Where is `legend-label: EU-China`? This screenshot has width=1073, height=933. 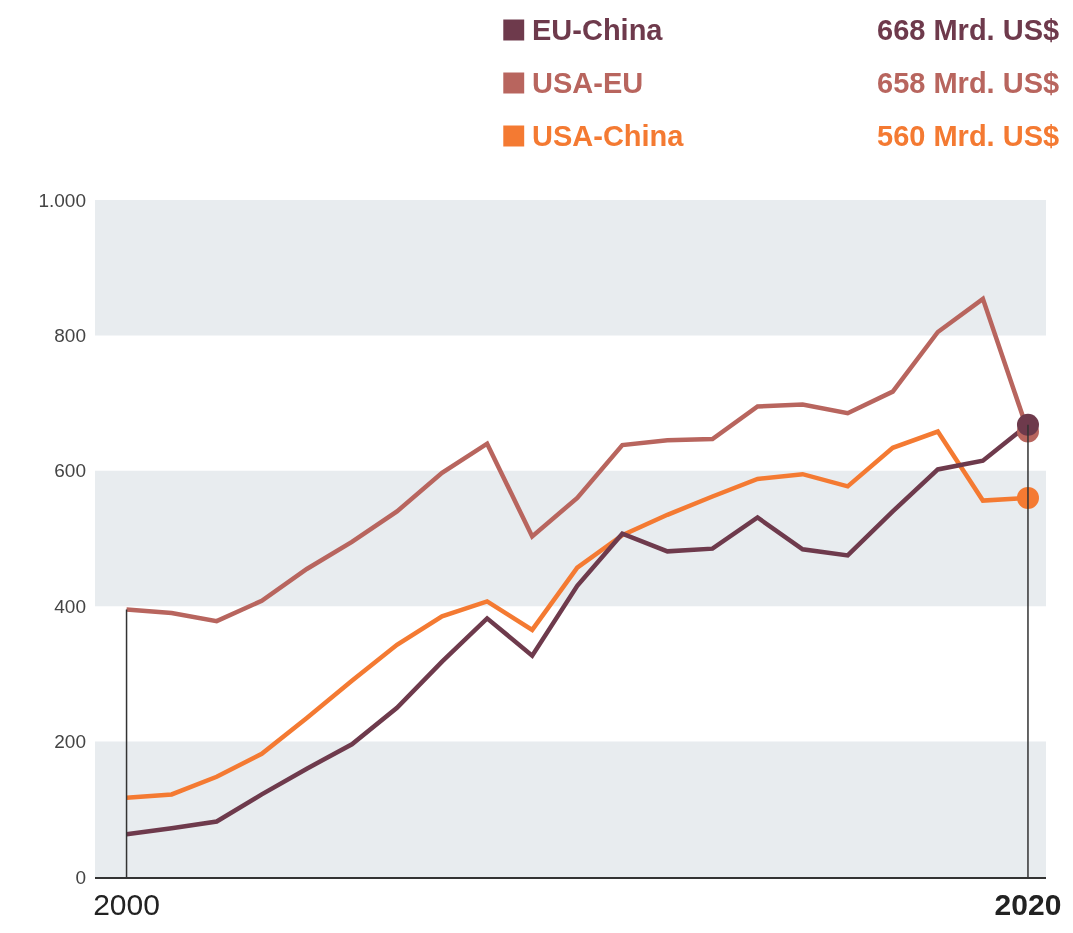
legend-label: EU-China is located at coordinates (598, 30).